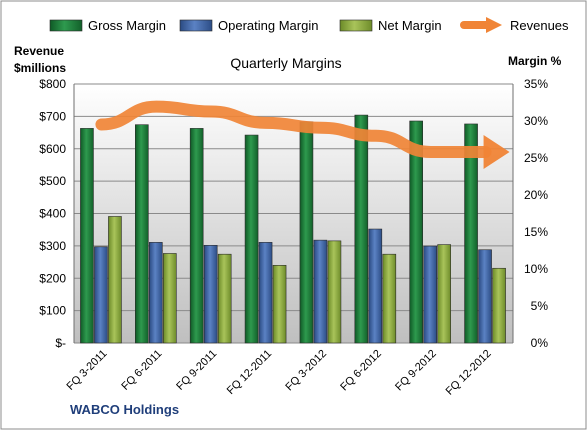 This screenshot has width=587, height=430. What do you see at coordinates (535, 61) in the screenshot?
I see `right-axis-label: Margin %` at bounding box center [535, 61].